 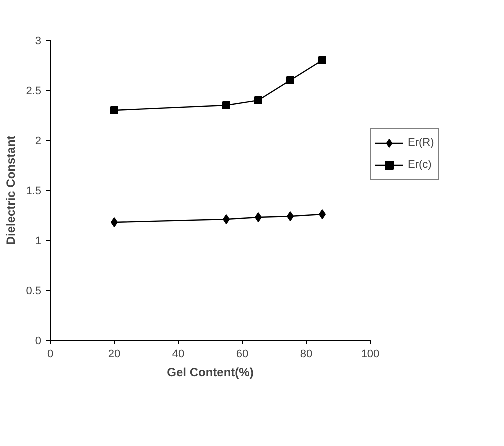 What do you see at coordinates (114, 354) in the screenshot?
I see `x-tick-label: 20` at bounding box center [114, 354].